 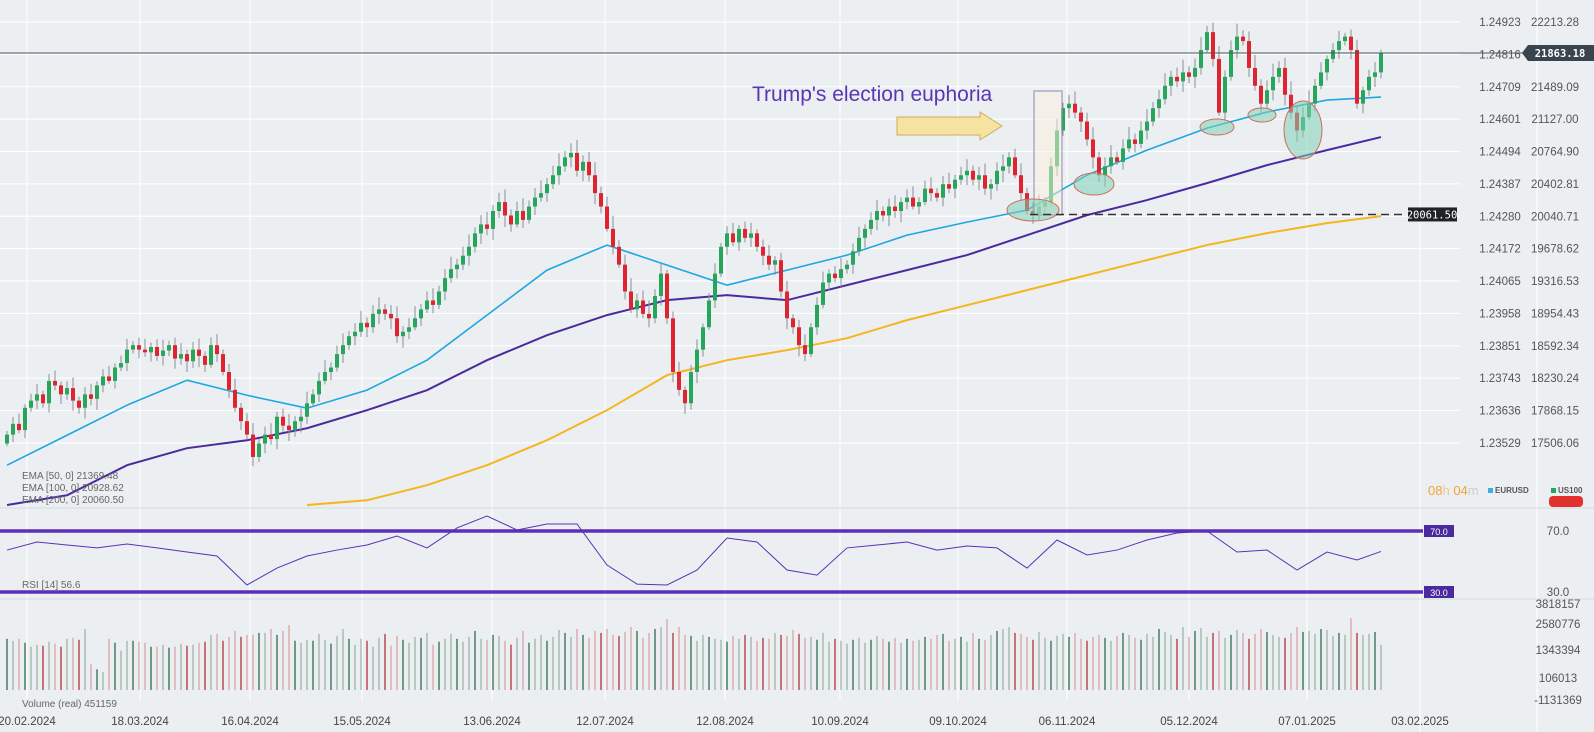 I want to click on x-tick-label: 15.05.2024, so click(x=362, y=722).